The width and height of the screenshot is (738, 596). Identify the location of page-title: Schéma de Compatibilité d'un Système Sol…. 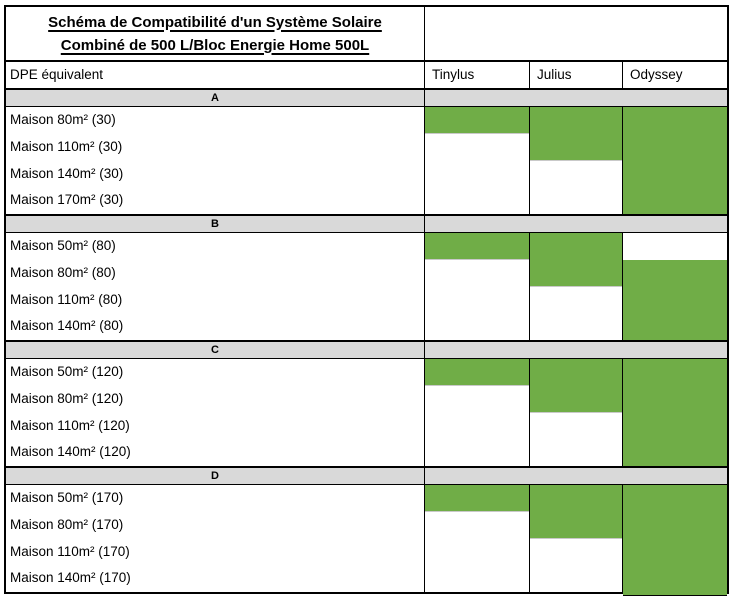
(215, 33).